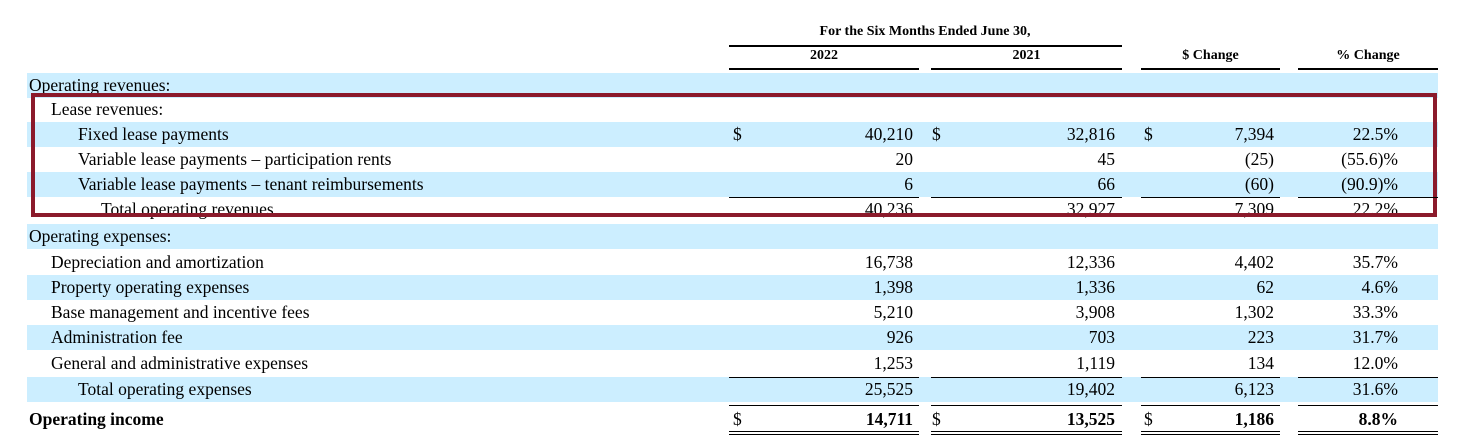  What do you see at coordinates (1210, 69) in the screenshot?
I see `header-rule-change` at bounding box center [1210, 69].